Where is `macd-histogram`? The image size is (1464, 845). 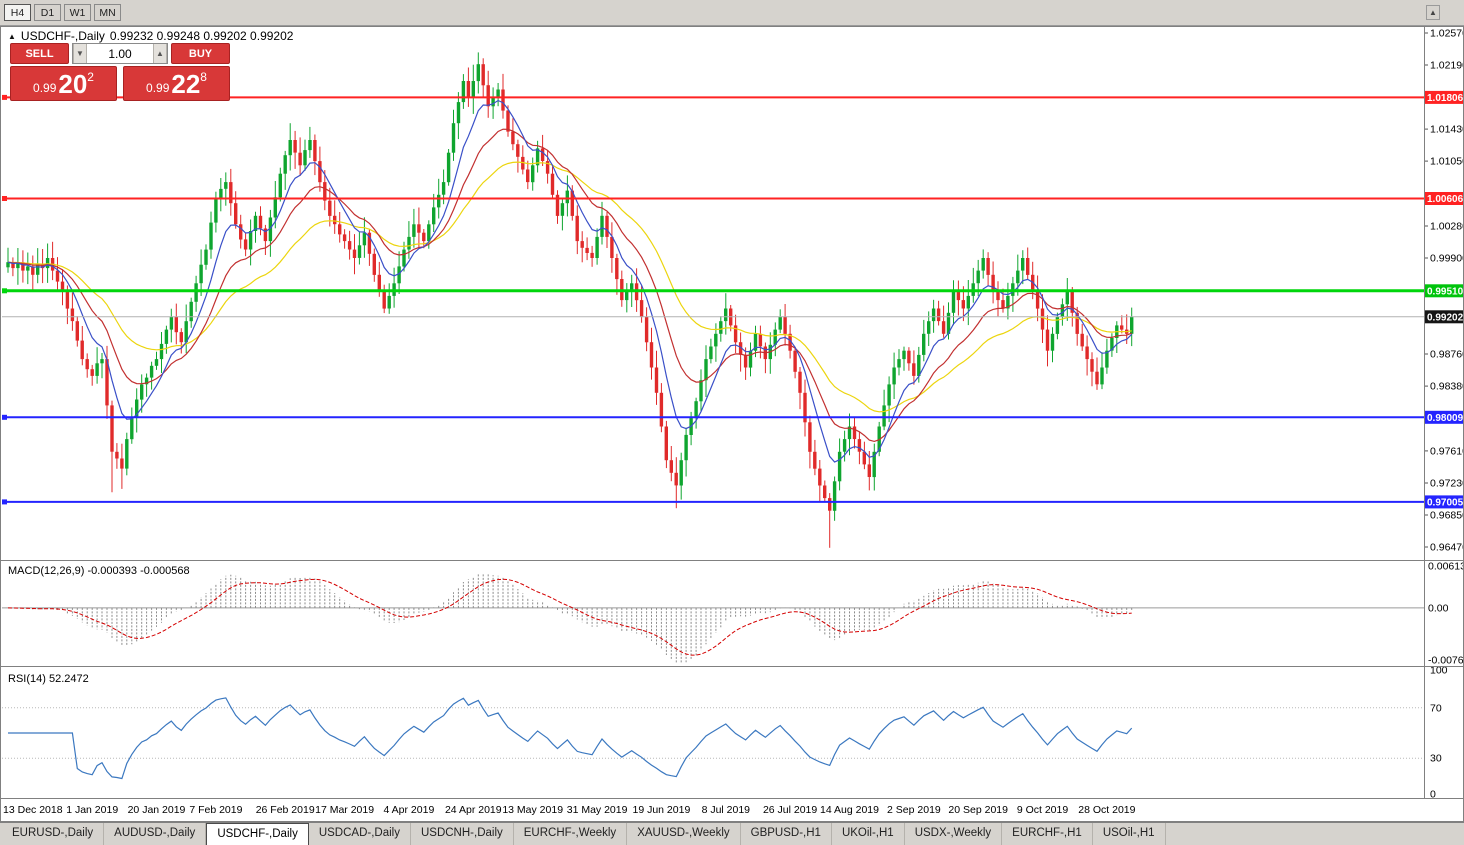 macd-histogram is located at coordinates (572, 618).